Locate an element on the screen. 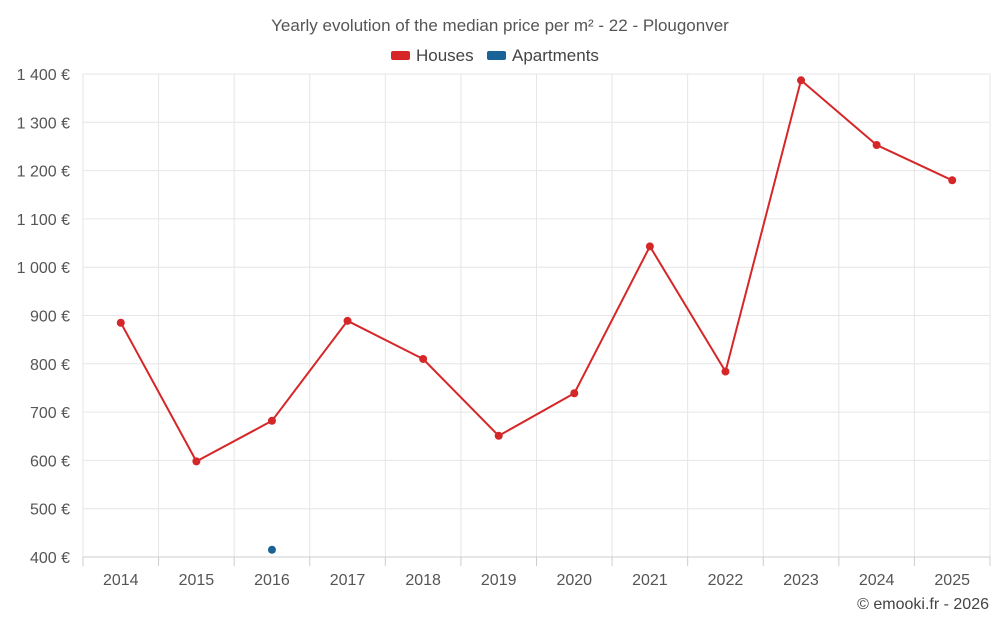 This screenshot has height=625, width=1000. y-tick-label: 1 300 € is located at coordinates (43, 123).